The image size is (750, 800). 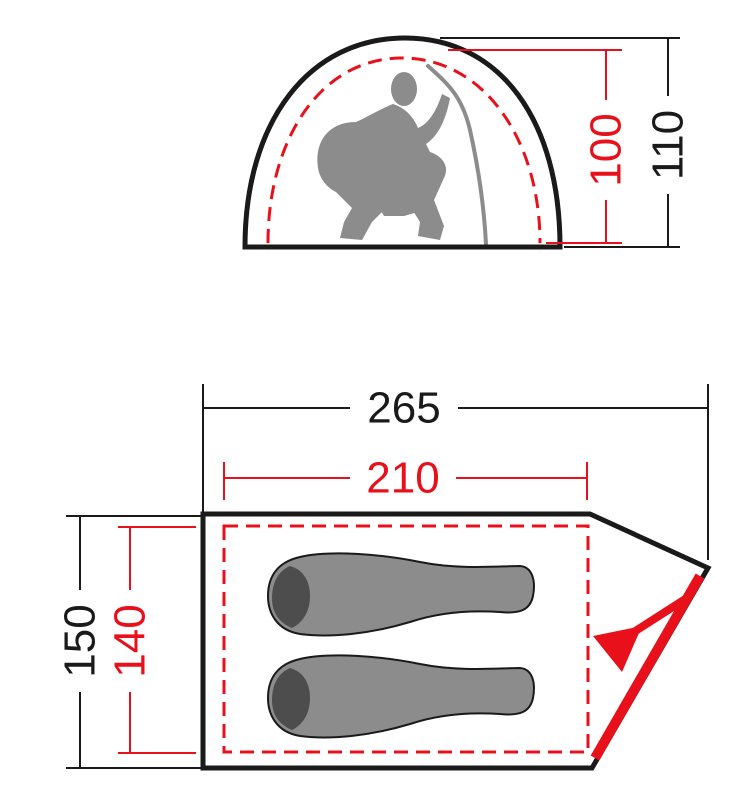 What do you see at coordinates (406, 639) in the screenshot?
I see `inner-floor-outline` at bounding box center [406, 639].